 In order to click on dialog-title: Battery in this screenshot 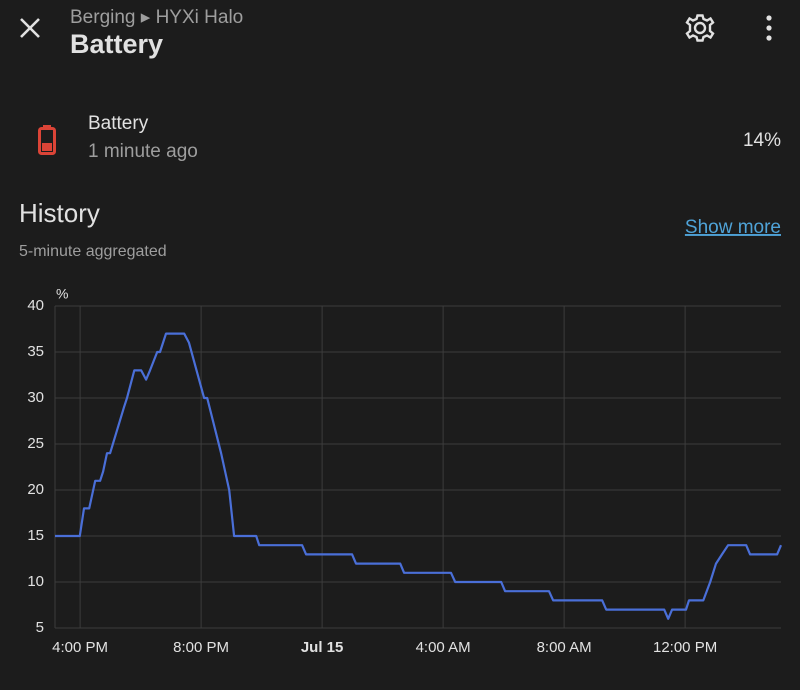, I will do `click(116, 44)`.